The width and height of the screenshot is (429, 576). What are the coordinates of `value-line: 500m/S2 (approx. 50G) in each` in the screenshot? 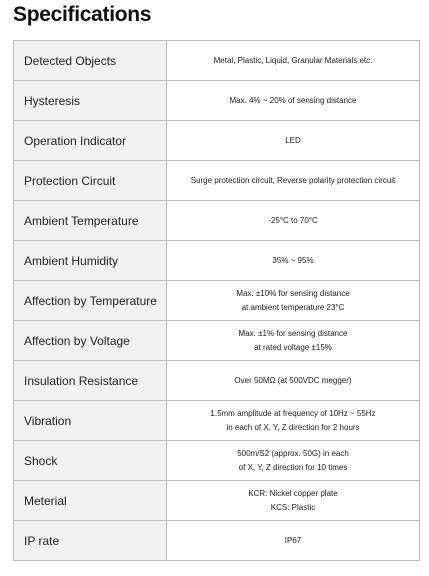 It's located at (293, 453).